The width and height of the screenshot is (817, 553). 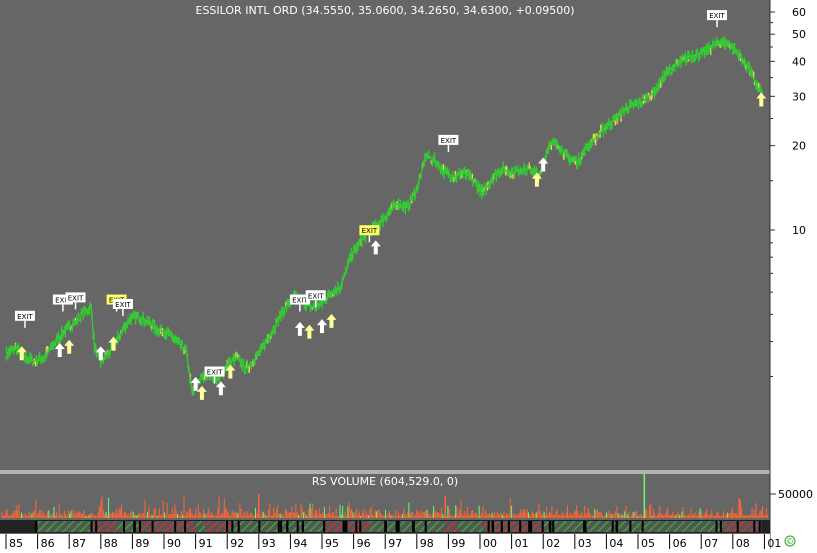 I want to click on x-tick-label: 93, so click(x=269, y=543).